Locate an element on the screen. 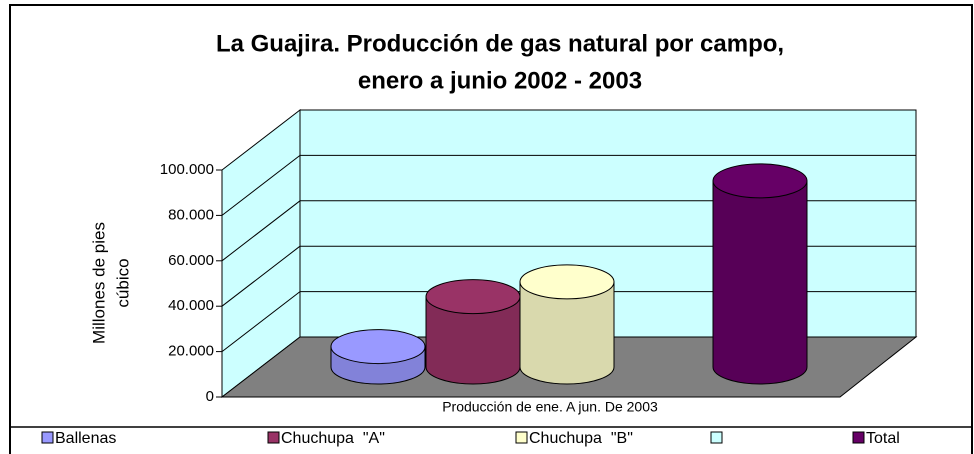  legend-label: Chuchupa "B" is located at coordinates (581, 438).